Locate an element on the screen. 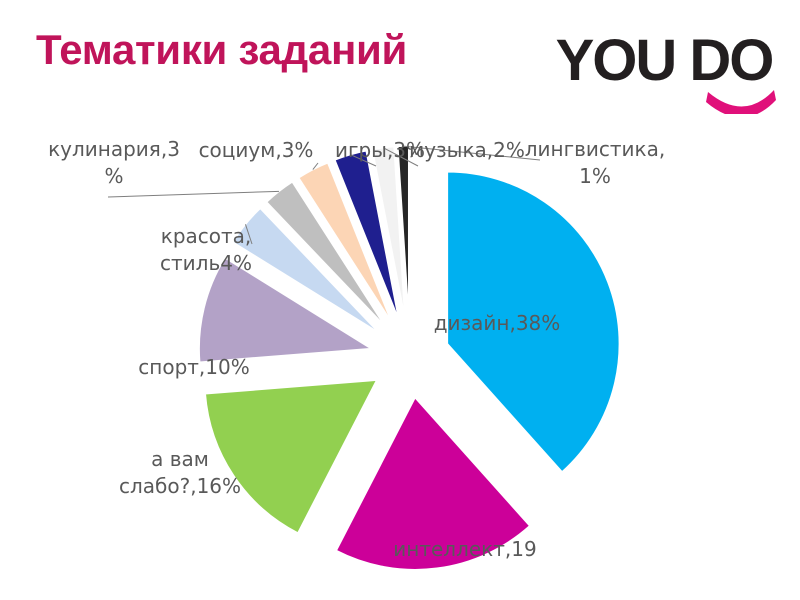 This screenshot has height=600, width=800. slice-label-line: социум,3% is located at coordinates (256, 150).